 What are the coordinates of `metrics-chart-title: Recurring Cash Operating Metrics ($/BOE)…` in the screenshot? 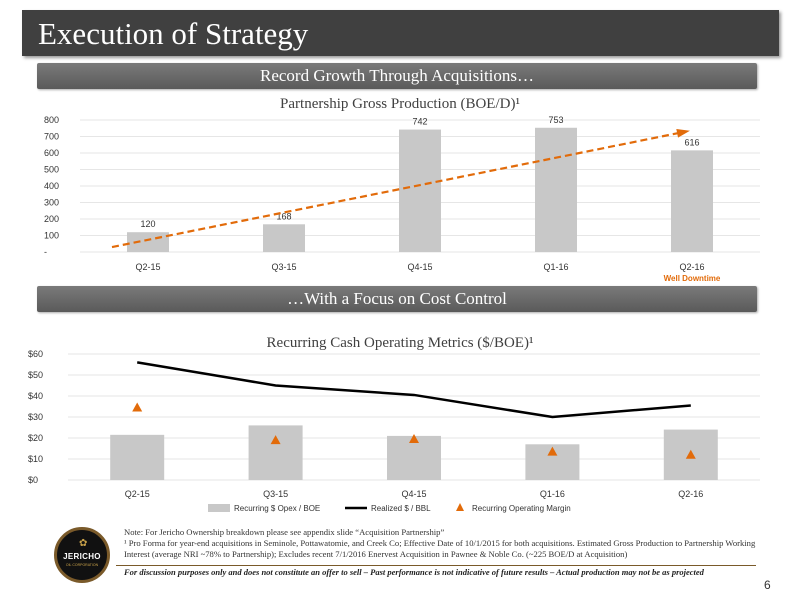 It's located at (400, 343).